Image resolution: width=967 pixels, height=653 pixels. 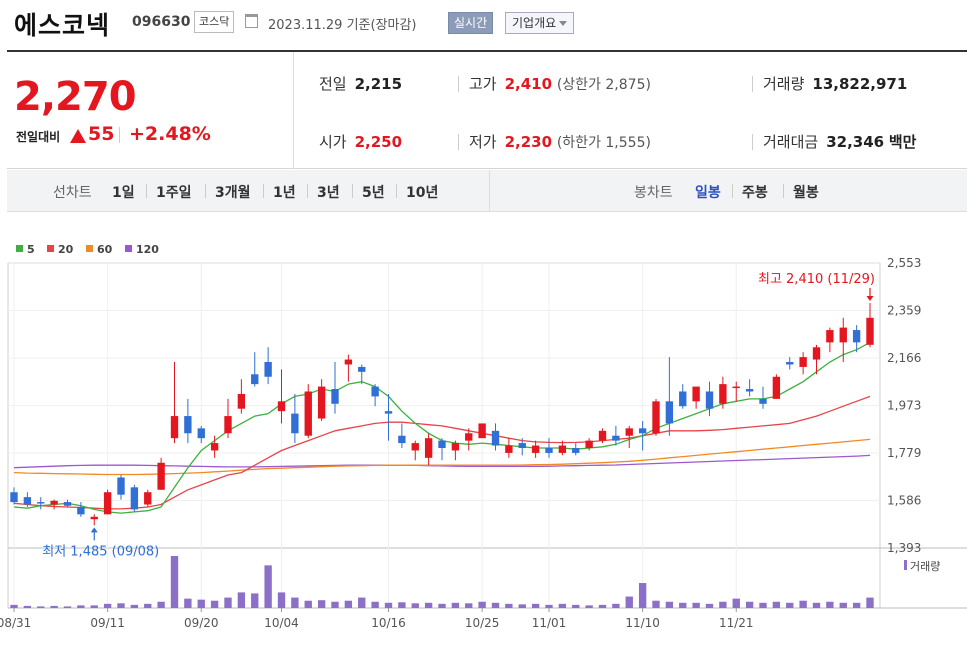 I want to click on price-summary: 2,270 전일대비 55 +2.48%, so click(x=150, y=110).